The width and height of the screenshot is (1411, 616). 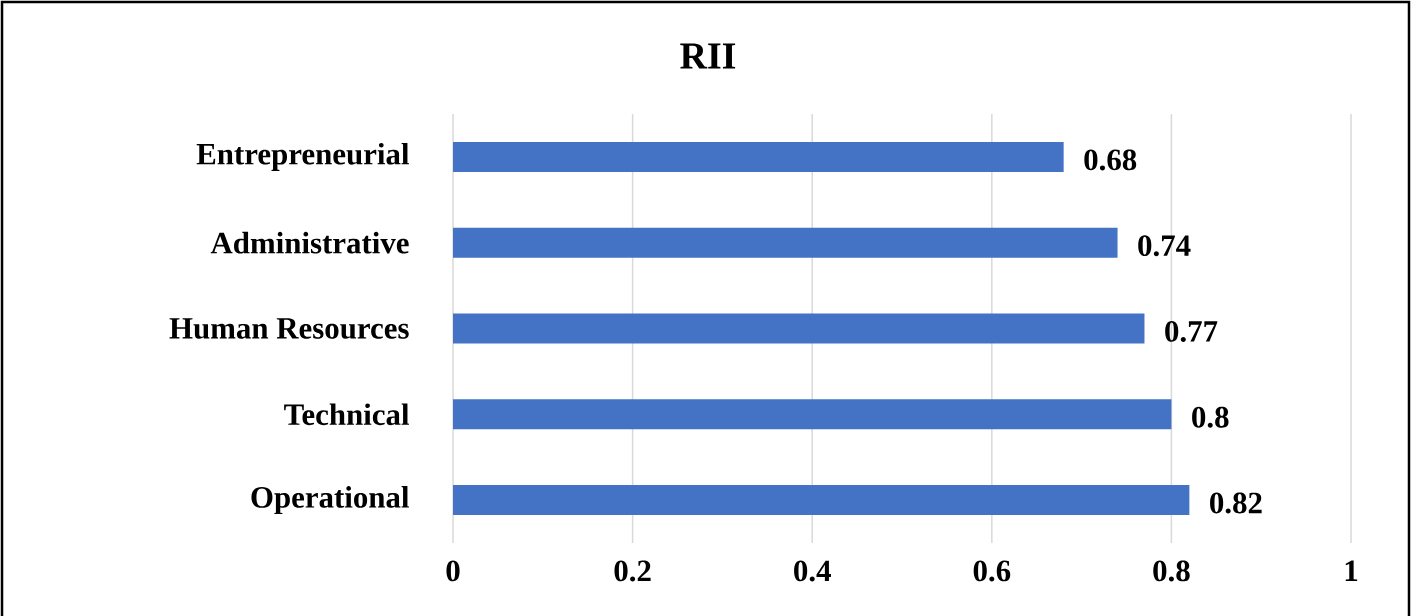 What do you see at coordinates (632, 571) in the screenshot?
I see `x-tick-label: 0.2` at bounding box center [632, 571].